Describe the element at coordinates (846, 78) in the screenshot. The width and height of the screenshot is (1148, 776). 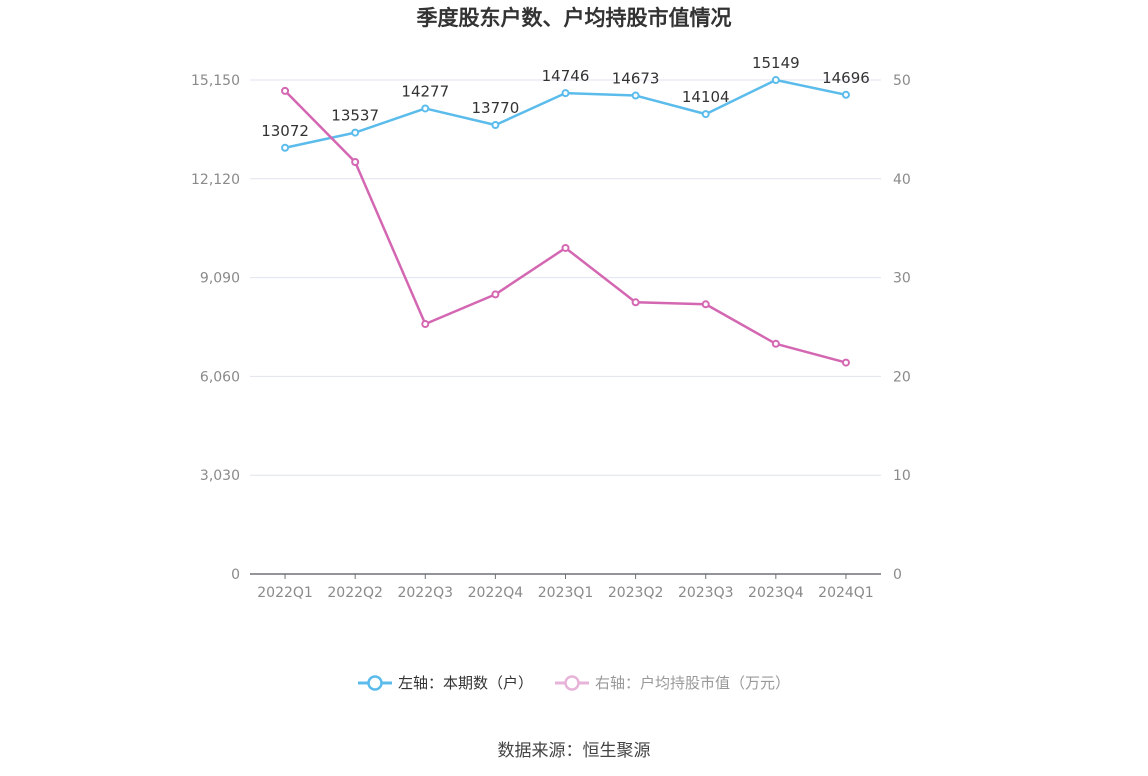
I see `data-label: 14696` at that location.